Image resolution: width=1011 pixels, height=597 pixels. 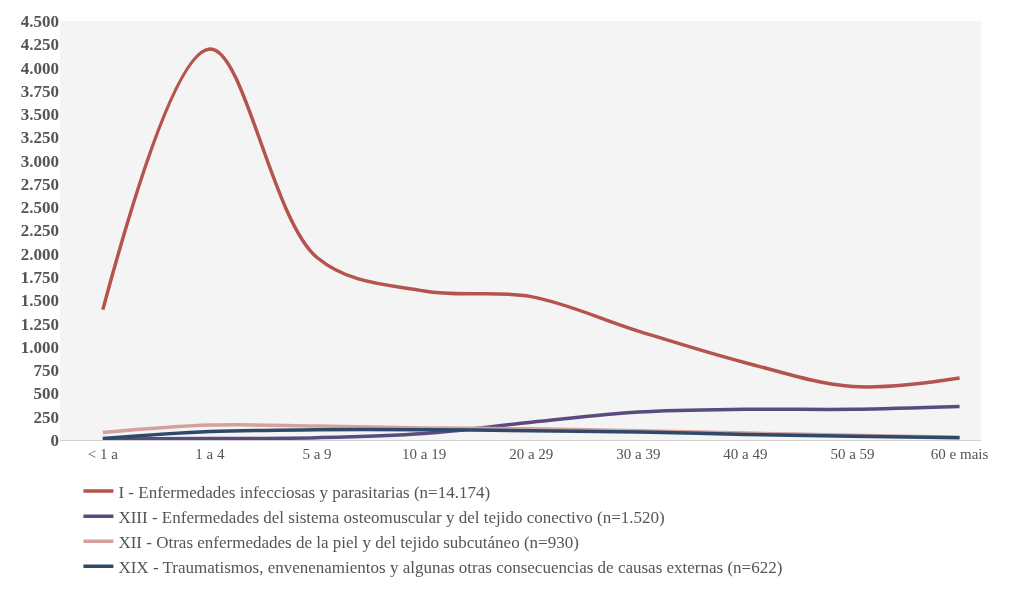 I want to click on y-tick-label: 2.000, so click(x=39, y=254).